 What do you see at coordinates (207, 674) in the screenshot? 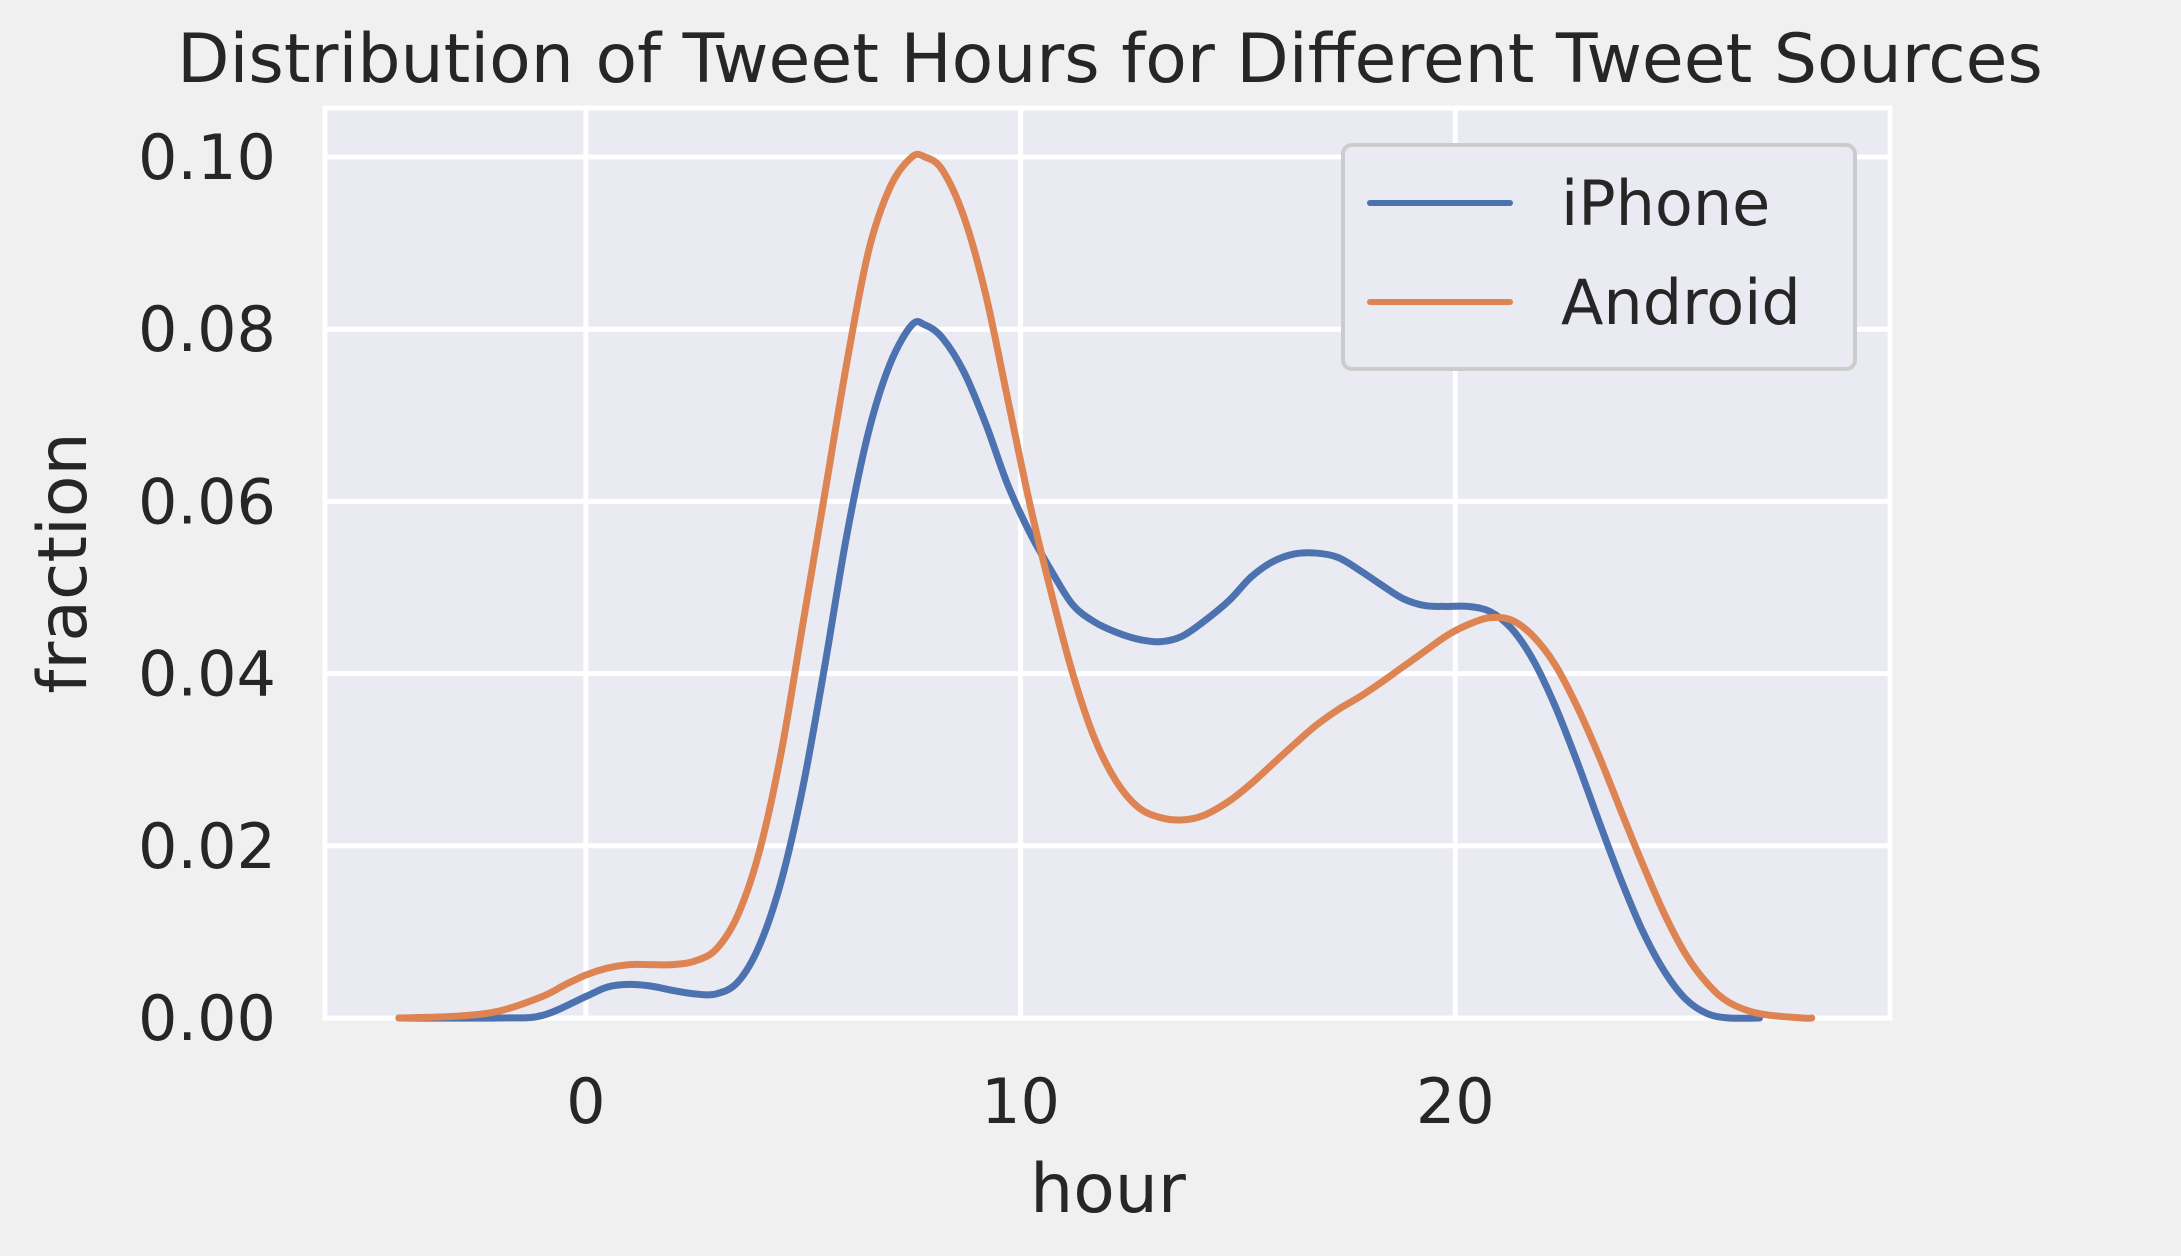
I see `y-tick-label: 0.04` at bounding box center [207, 674].